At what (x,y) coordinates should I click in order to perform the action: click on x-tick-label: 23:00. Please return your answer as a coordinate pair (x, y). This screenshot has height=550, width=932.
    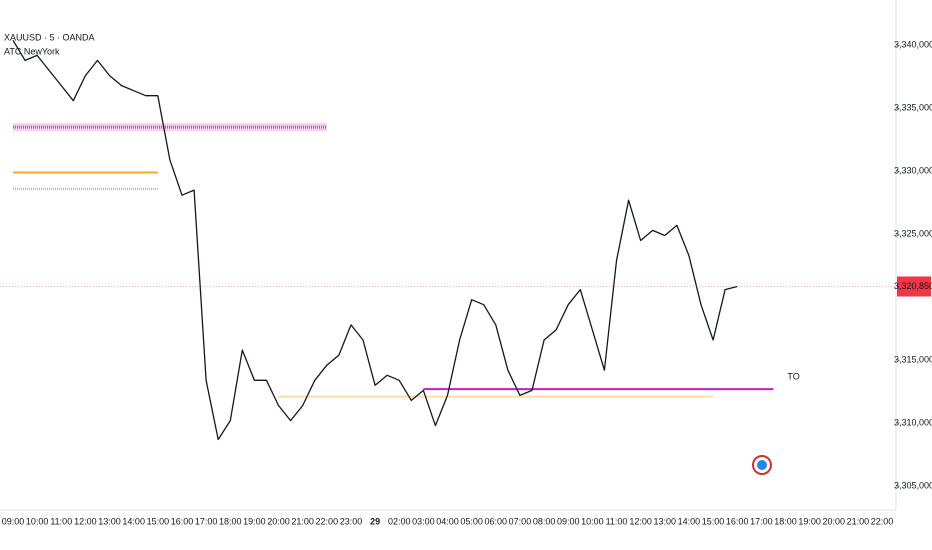
    Looking at the image, I should click on (351, 521).